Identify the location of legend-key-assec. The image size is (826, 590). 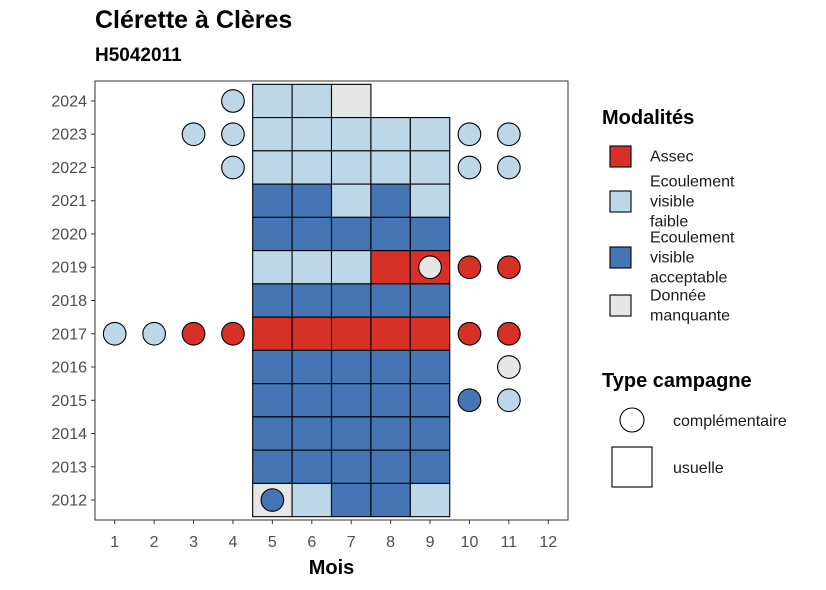
(620, 156).